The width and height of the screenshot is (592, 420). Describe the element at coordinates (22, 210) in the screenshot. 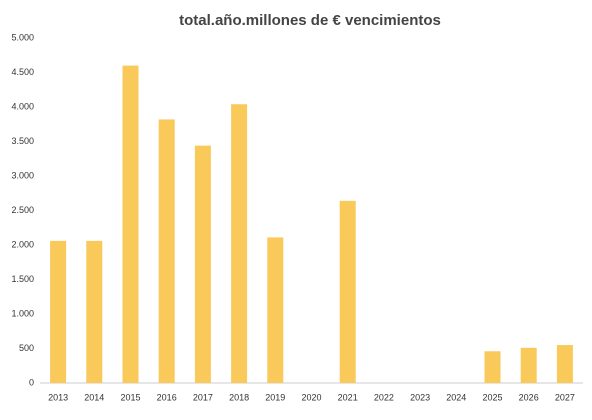

I see `y-tick-label: 2.500` at that location.